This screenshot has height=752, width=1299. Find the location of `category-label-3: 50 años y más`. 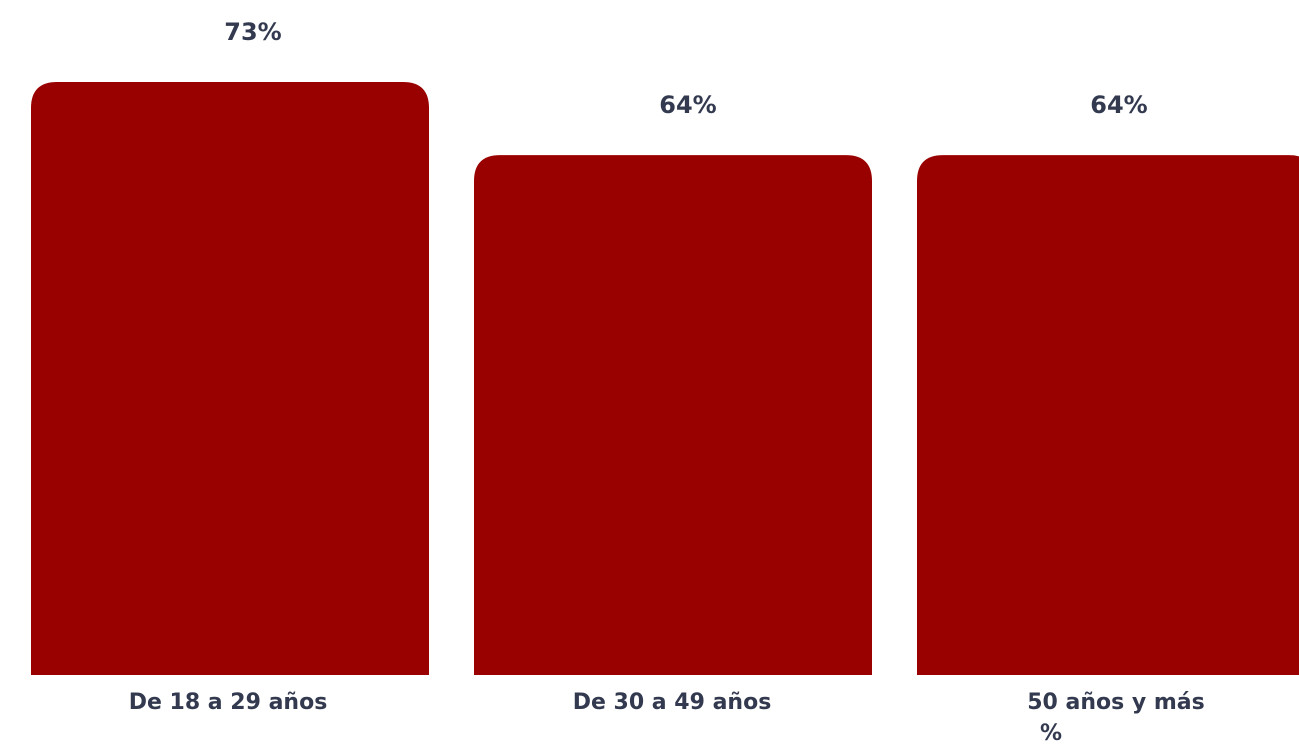

category-label-3: 50 años y más is located at coordinates (1116, 702).